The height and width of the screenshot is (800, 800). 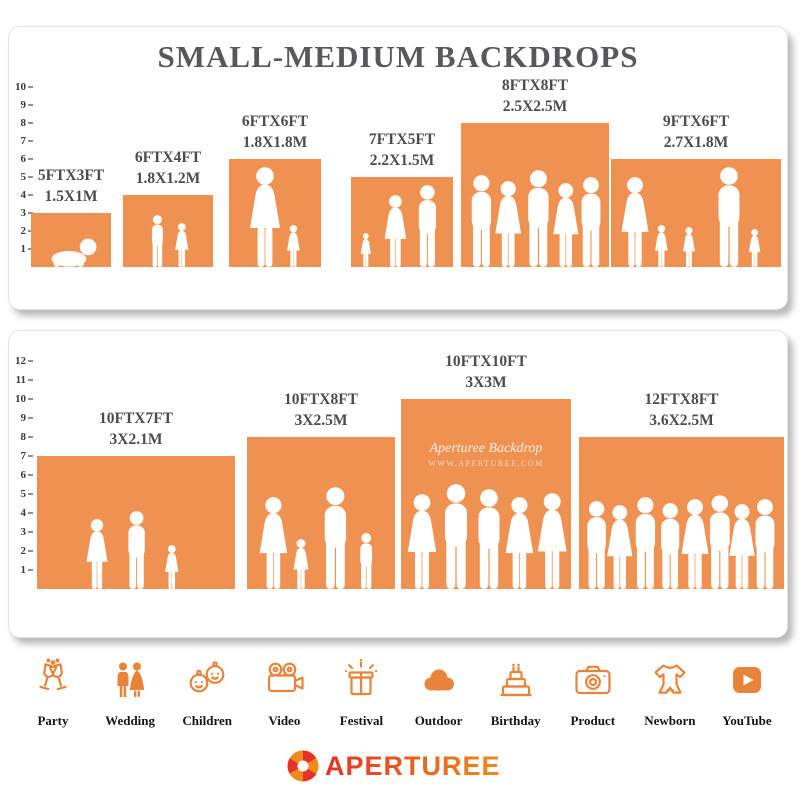 What do you see at coordinates (71, 217) in the screenshot?
I see `backdrop-bar-5x3: 5FTX3FT 1.5X1M` at bounding box center [71, 217].